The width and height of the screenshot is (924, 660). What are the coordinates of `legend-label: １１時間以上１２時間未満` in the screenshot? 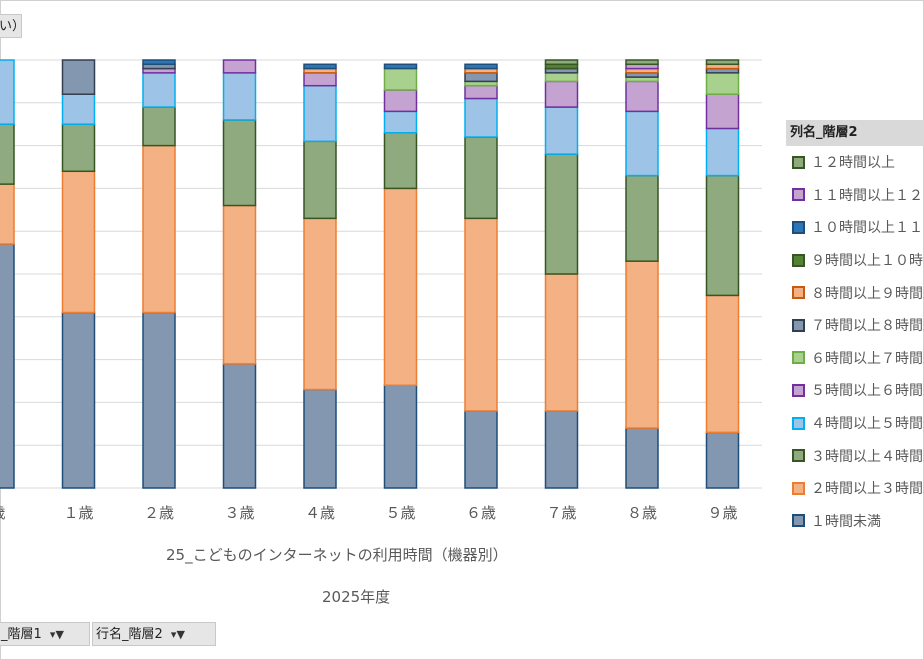 It's located at (867, 195).